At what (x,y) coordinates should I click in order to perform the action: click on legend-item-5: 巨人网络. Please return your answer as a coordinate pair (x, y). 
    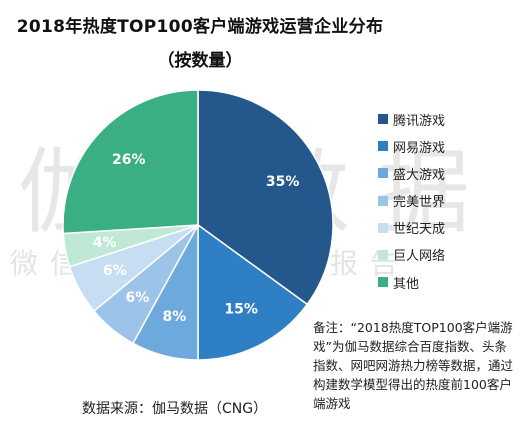
    Looking at the image, I should click on (411, 255).